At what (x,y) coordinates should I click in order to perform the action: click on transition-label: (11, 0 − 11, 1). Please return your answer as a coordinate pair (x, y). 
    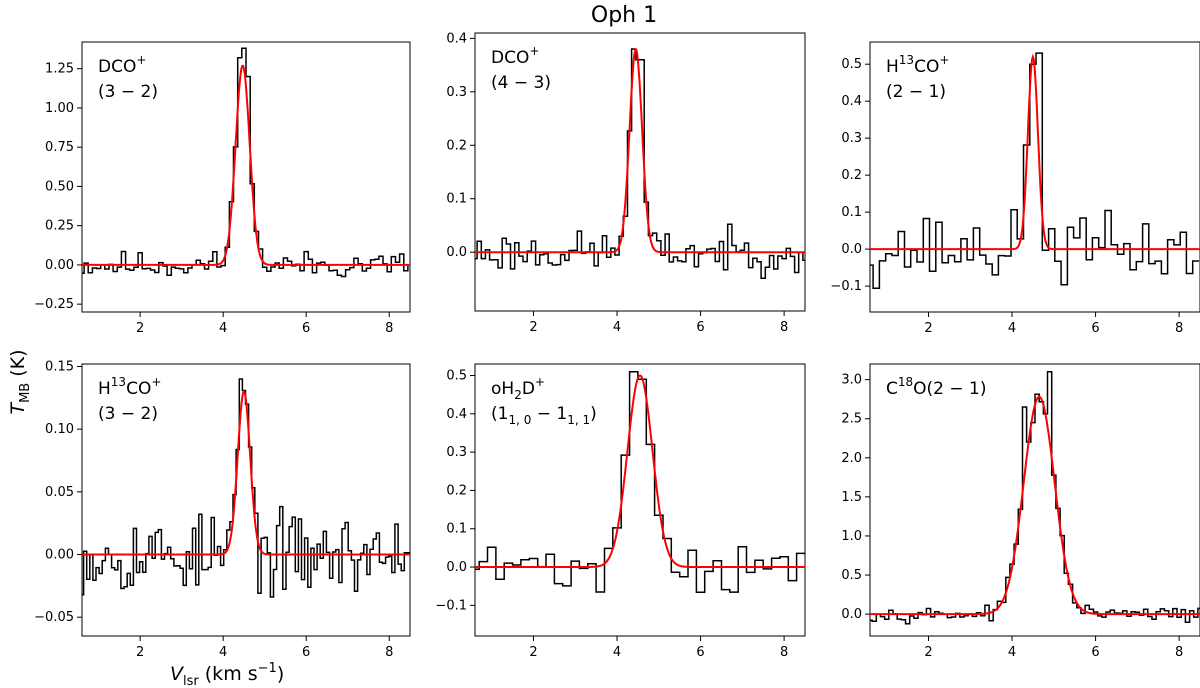
    Looking at the image, I should click on (544, 415).